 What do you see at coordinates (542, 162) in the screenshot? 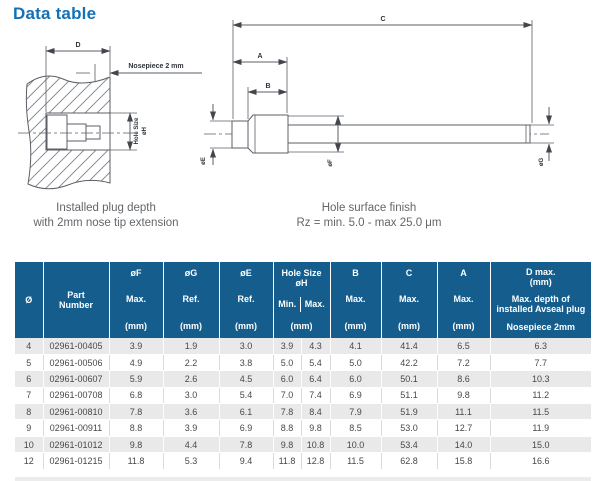
I see `dia-label-og: øG` at bounding box center [542, 162].